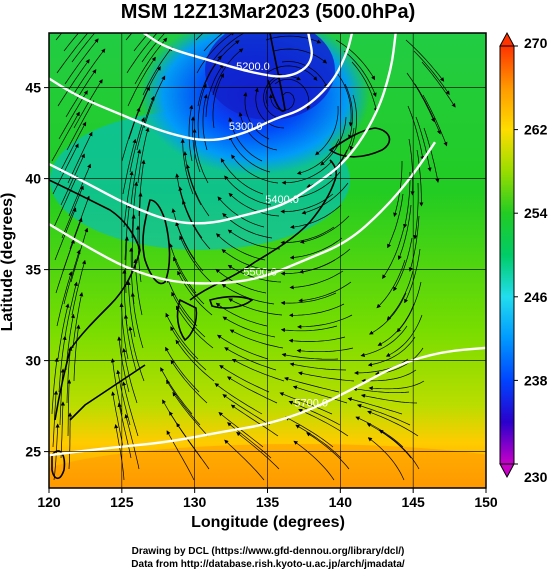 The width and height of the screenshot is (548, 573). Describe the element at coordinates (187, 320) in the screenshot. I see `kyushu-coast` at that location.